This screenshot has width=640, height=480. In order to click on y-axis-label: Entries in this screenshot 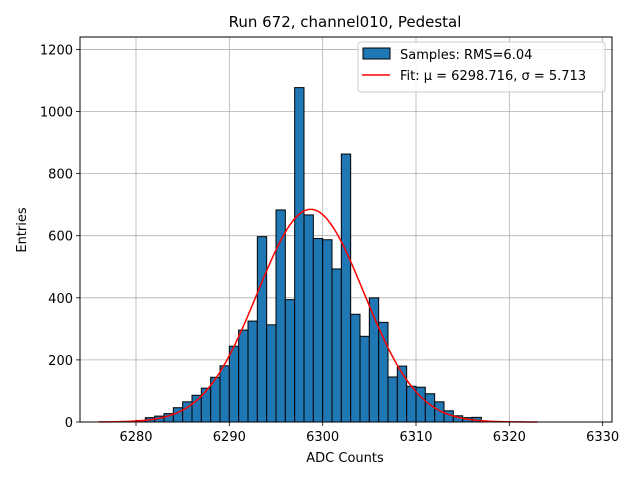, I will do `click(22, 230)`.